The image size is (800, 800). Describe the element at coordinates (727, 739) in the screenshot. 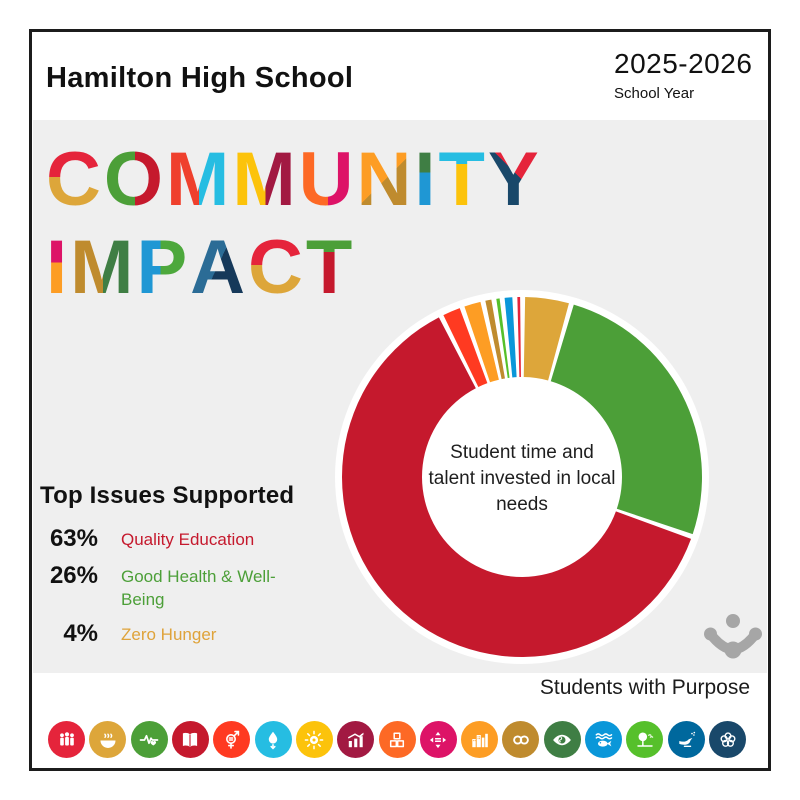

I see `partnerships-icon` at that location.